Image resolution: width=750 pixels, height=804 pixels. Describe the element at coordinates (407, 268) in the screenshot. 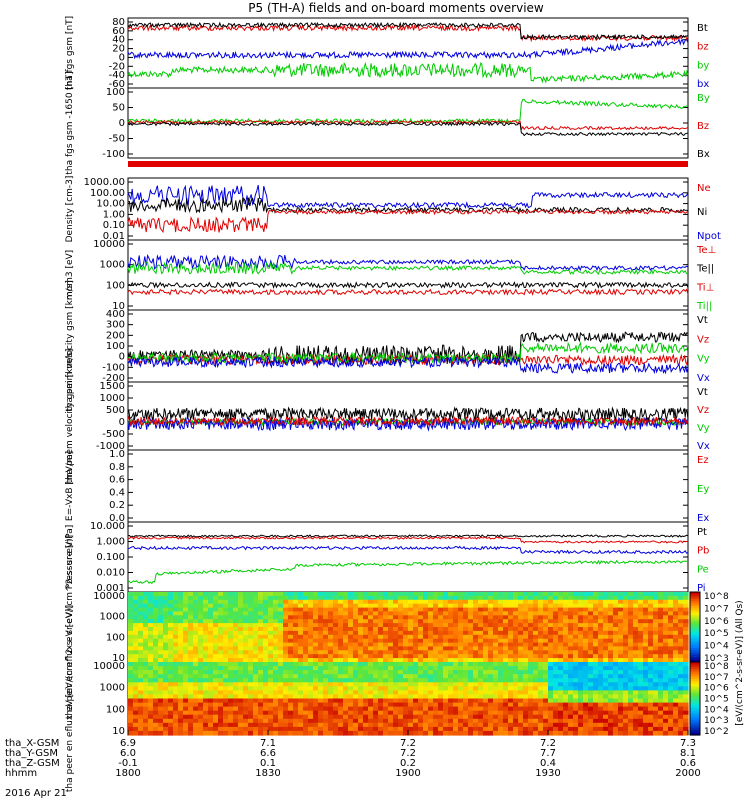

I see `trace-ti-par` at that location.